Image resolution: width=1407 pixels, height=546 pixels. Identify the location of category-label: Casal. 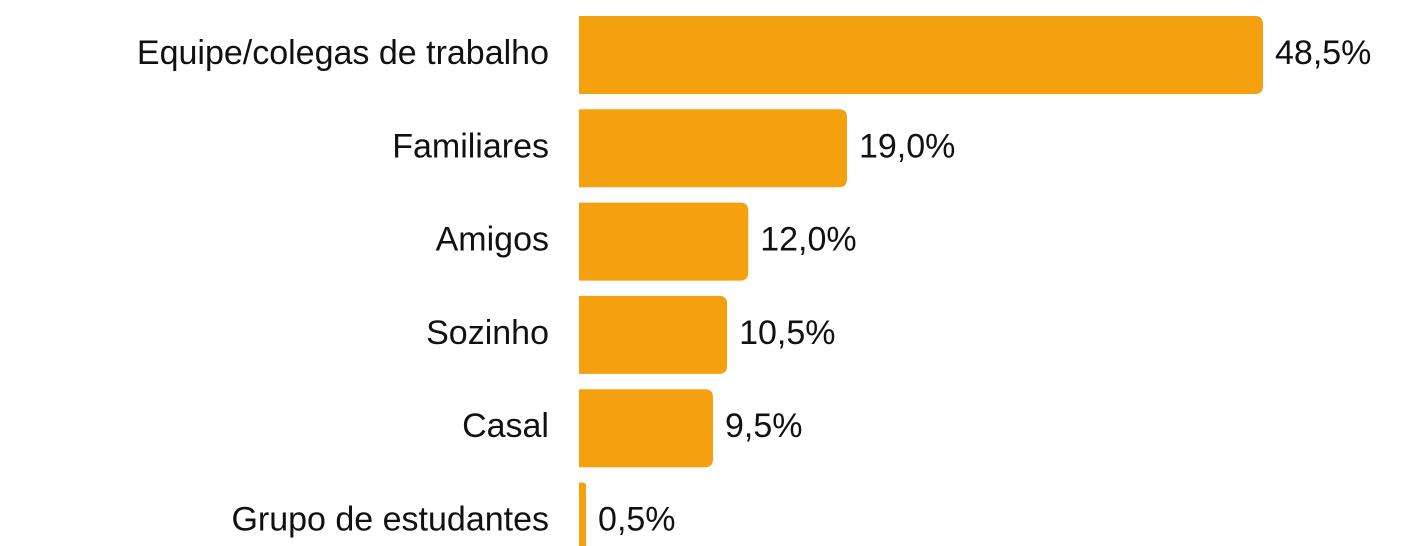
(505, 426).